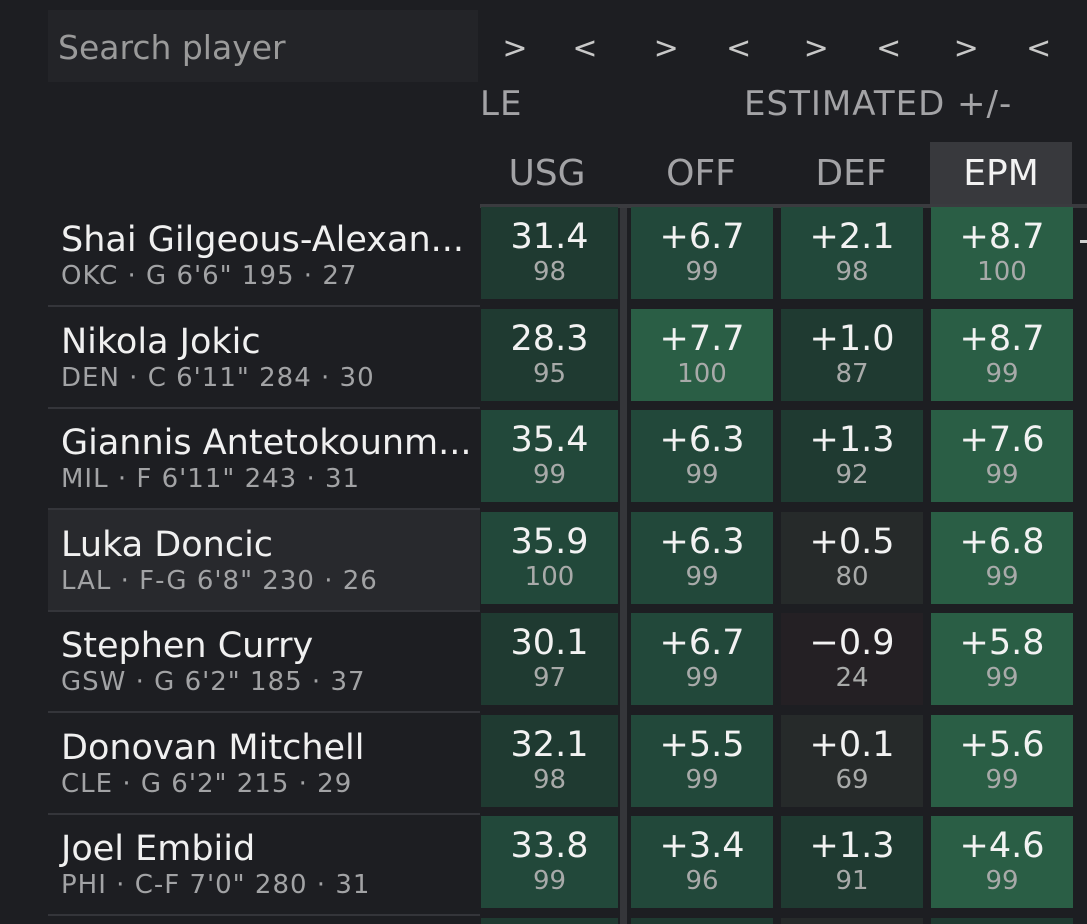  Describe the element at coordinates (549, 760) in the screenshot. I see `stat-cell-usg: 32.1 98` at that location.